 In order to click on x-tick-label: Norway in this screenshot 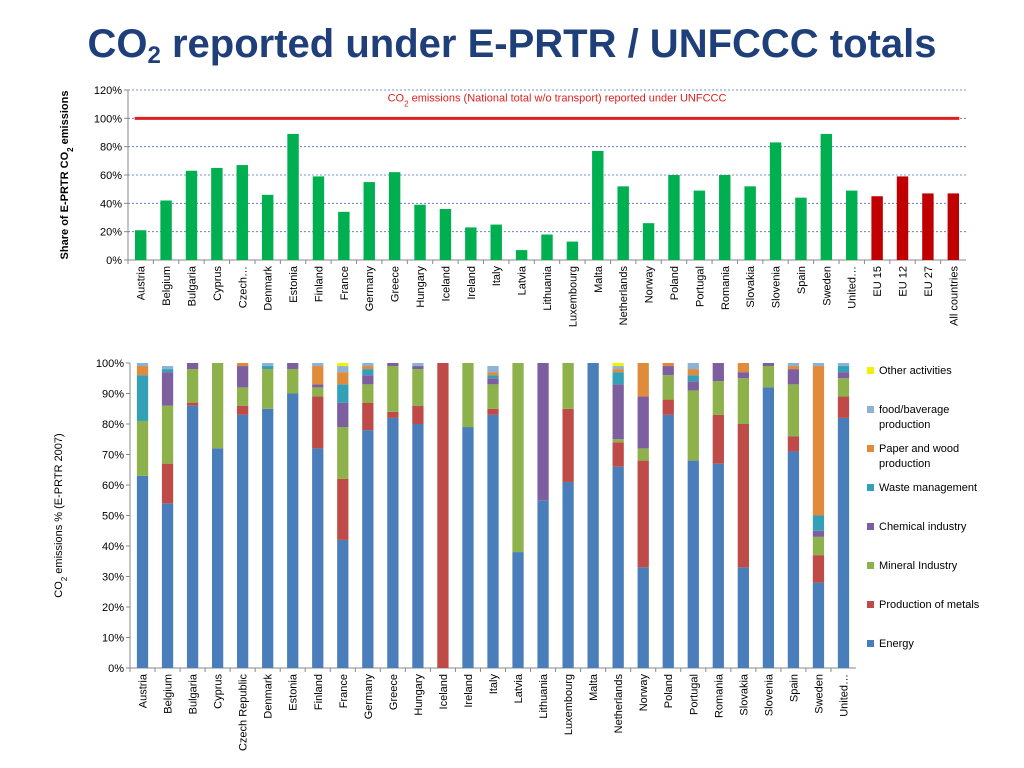, I will do `click(644, 693)`.